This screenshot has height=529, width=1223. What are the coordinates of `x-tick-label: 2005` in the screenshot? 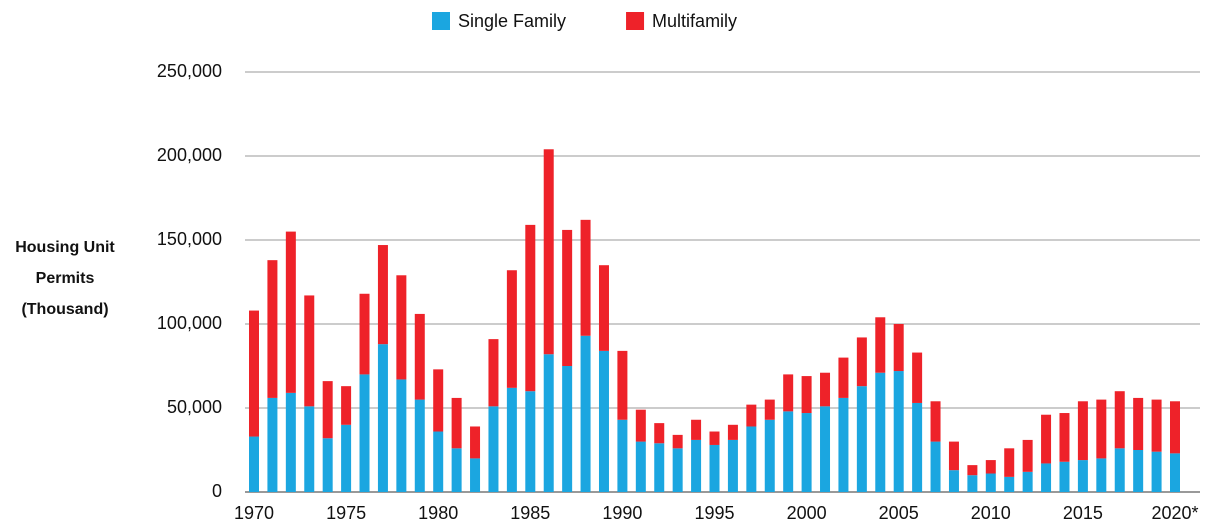 It's located at (899, 513).